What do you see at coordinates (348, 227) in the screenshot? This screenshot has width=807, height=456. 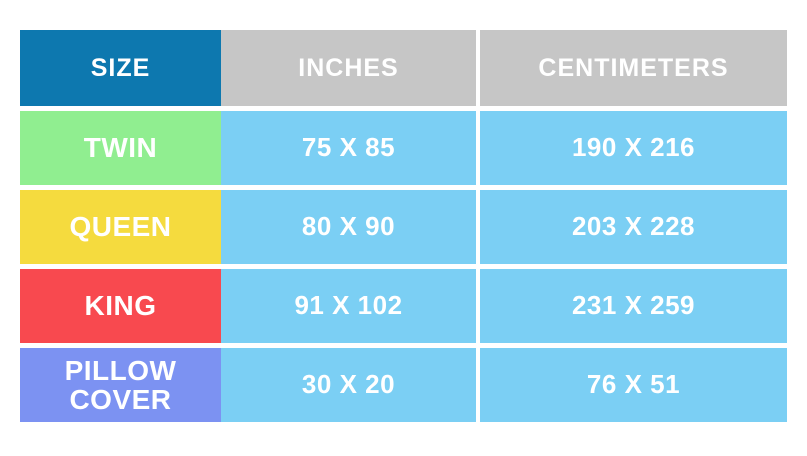 I see `inches-value-cell: 80 X 90` at bounding box center [348, 227].